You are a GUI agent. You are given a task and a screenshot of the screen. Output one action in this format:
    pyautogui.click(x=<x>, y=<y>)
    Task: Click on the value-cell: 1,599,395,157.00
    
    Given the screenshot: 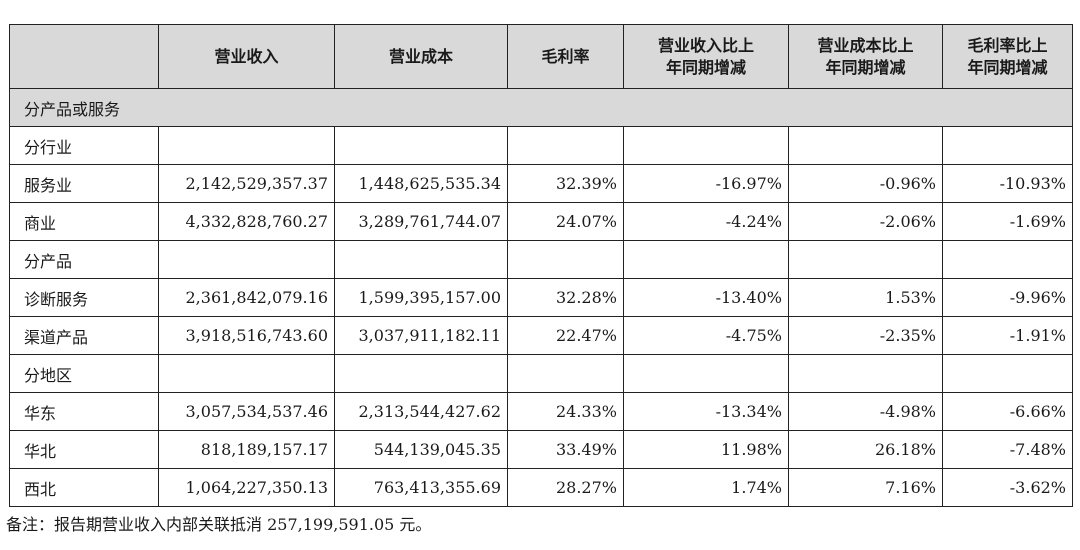 What is the action you would take?
    pyautogui.click(x=421, y=297)
    